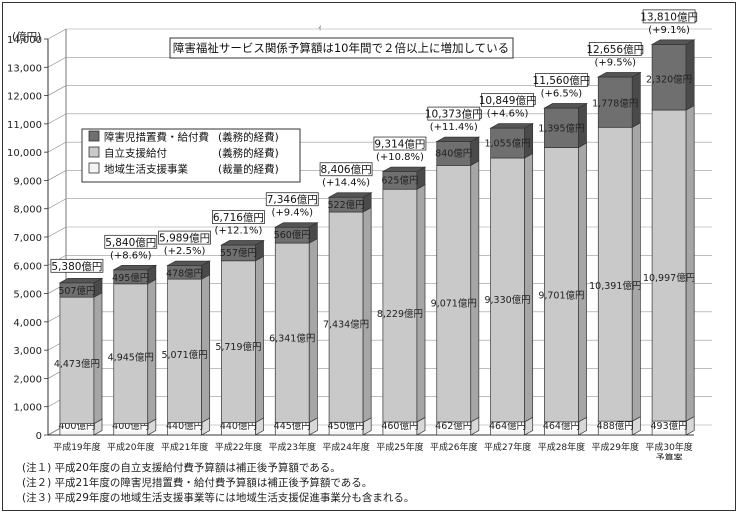 This screenshot has width=740, height=515. Describe the element at coordinates (27, 210) in the screenshot. I see `y-tick-label: 8,000` at that location.